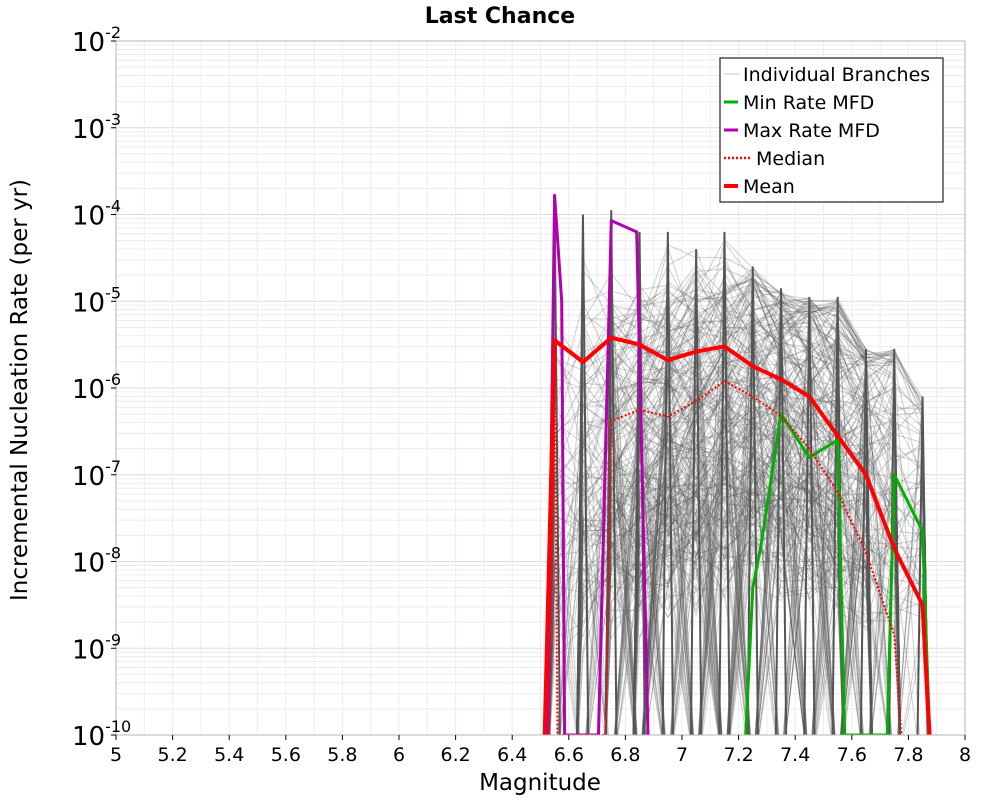  Describe the element at coordinates (790, 159) in the screenshot. I see `legend-label: Median` at that location.